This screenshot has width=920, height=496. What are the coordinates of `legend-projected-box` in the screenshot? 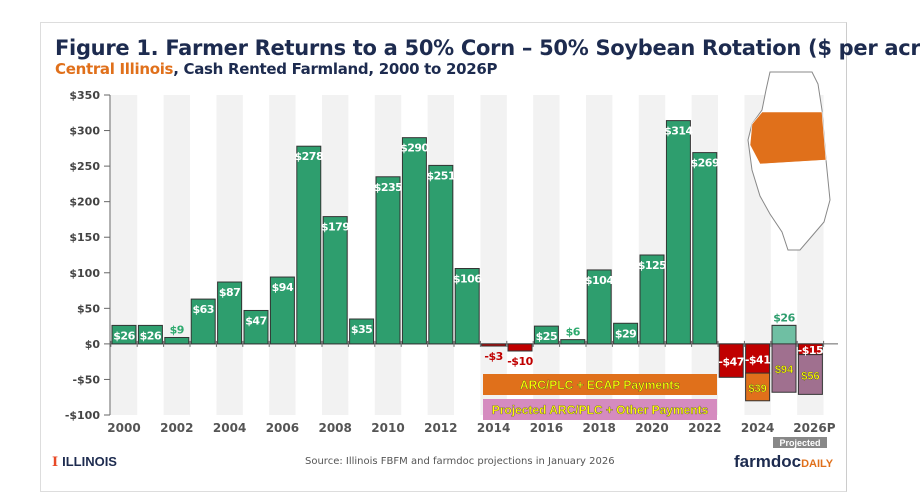 It's located at (600, 409).